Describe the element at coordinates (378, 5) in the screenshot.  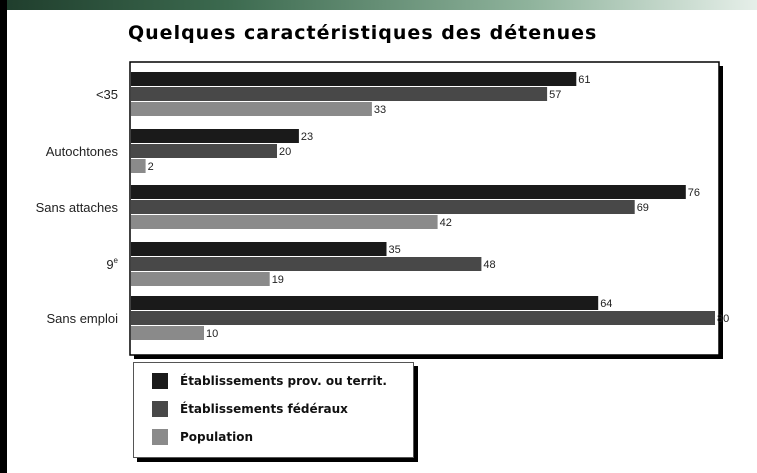
I see `top-gradient-bar` at that location.